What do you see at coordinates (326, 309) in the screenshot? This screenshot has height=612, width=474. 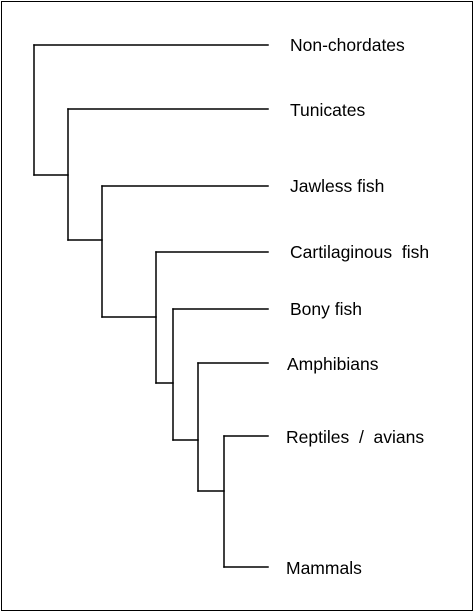 I see `label-bony-fish: Bony fish` at bounding box center [326, 309].